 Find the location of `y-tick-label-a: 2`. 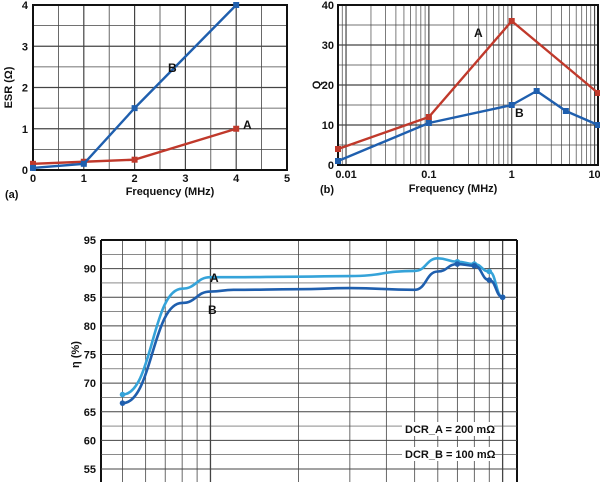

y-tick-label-a: 2 is located at coordinates (25, 89).